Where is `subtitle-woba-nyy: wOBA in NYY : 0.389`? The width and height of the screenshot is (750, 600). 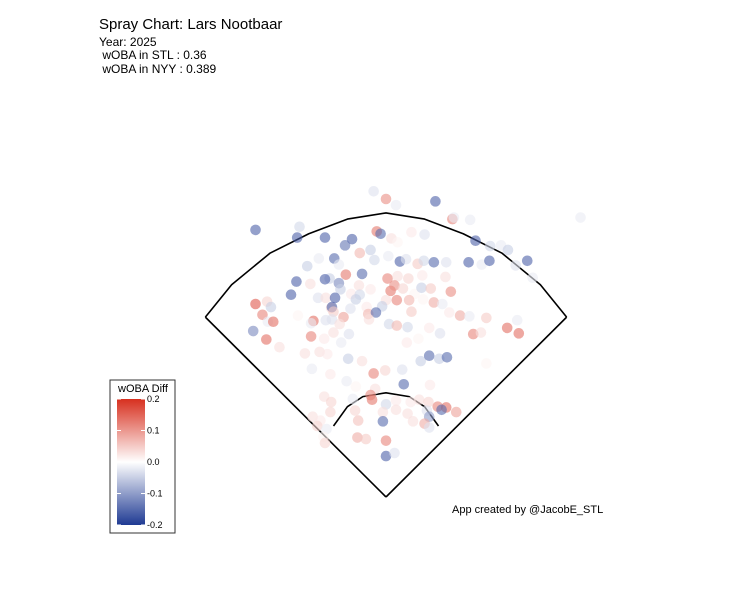
subtitle-woba-nyy: wOBA in NYY : 0.389 is located at coordinates (158, 69).